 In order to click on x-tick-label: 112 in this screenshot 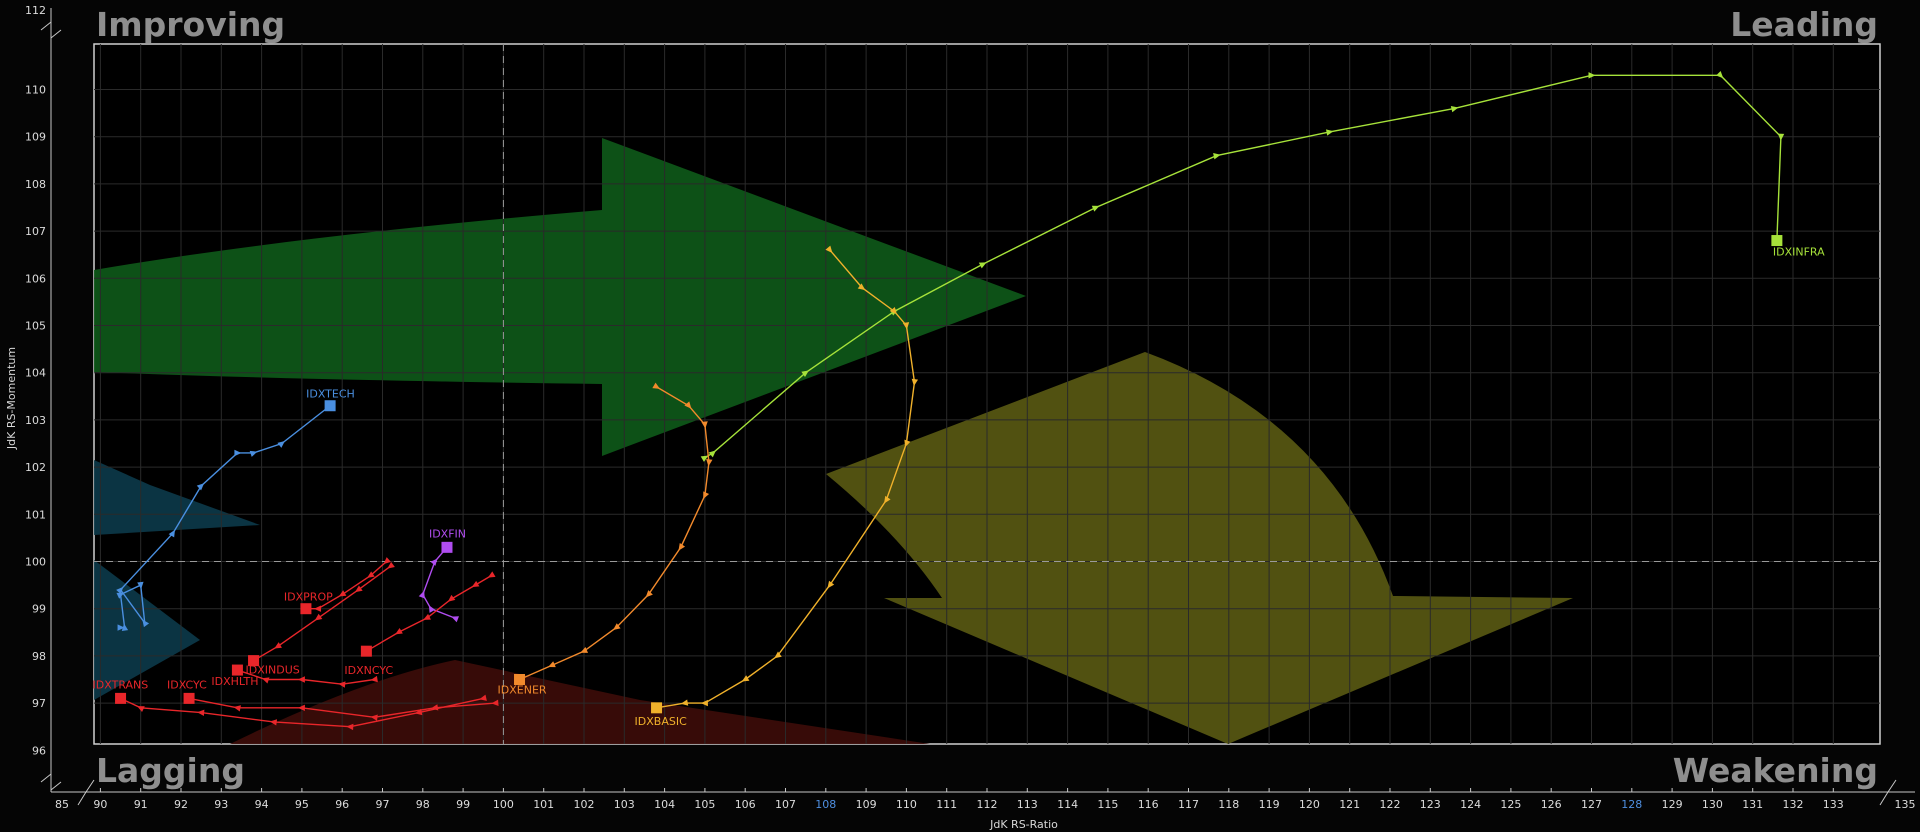, I will do `click(987, 804)`.